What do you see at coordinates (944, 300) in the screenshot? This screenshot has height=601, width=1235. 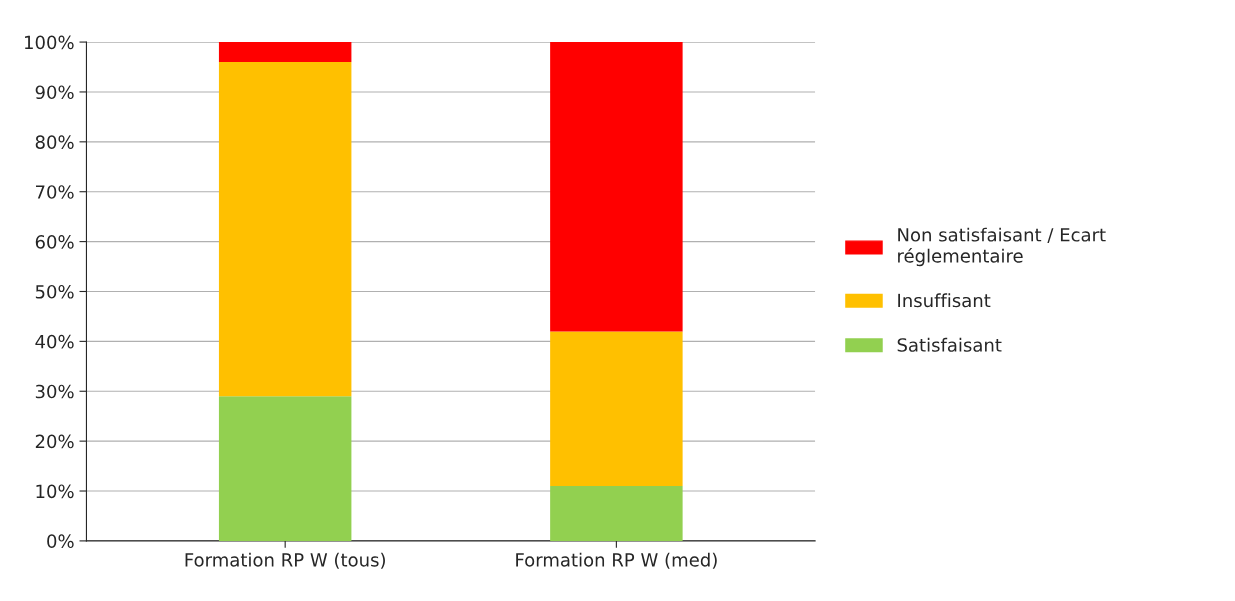 I see `legend-label: Insuffisant` at bounding box center [944, 300].